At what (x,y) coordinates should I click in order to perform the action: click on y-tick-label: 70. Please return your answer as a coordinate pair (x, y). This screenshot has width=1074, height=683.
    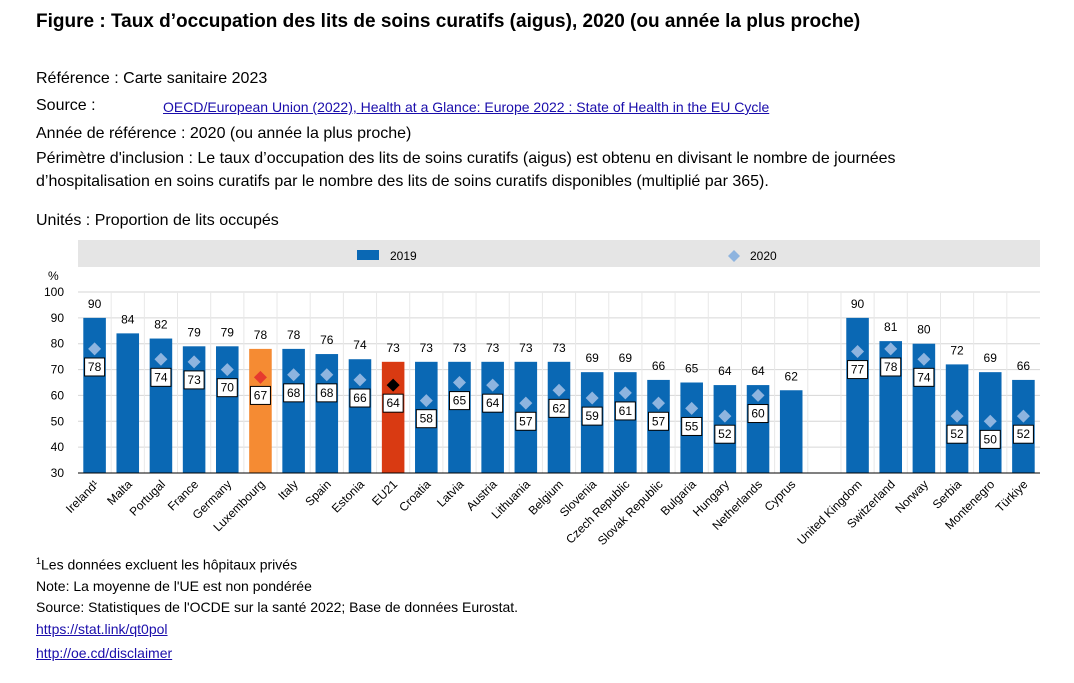
    Looking at the image, I should click on (58, 370).